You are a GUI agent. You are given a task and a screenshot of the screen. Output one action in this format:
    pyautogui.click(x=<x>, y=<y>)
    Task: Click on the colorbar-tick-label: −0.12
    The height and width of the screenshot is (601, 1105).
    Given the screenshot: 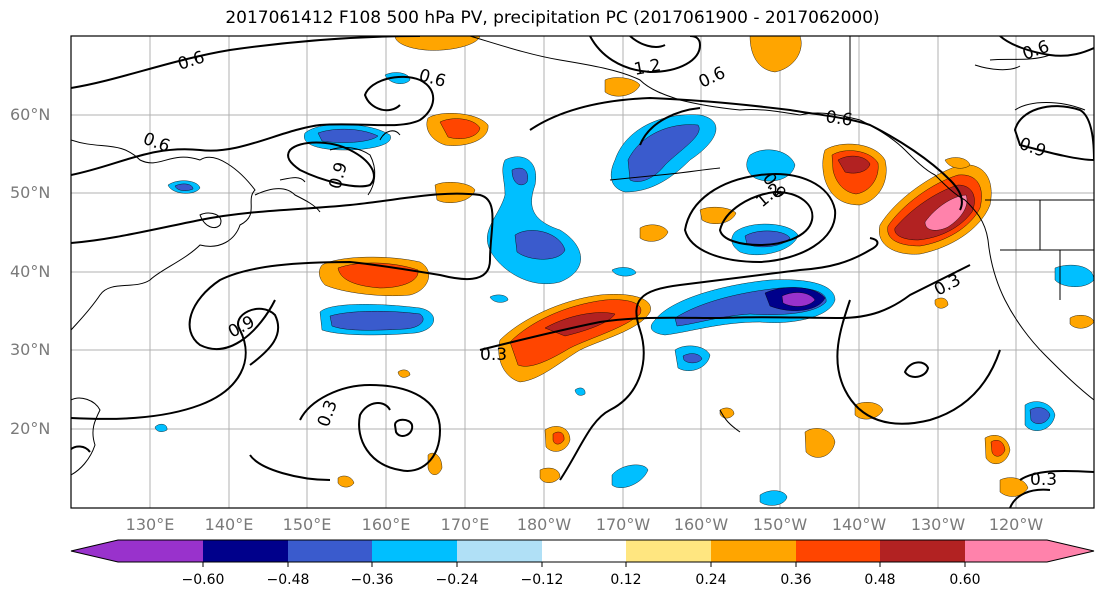 What is the action you would take?
    pyautogui.click(x=542, y=580)
    